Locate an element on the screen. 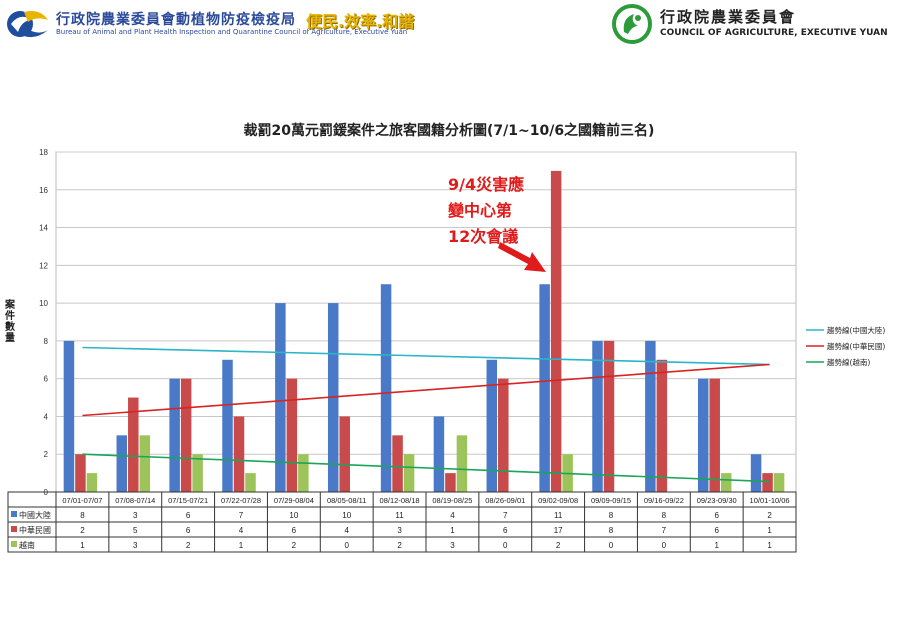  y-tick-label: 18 is located at coordinates (43, 152).